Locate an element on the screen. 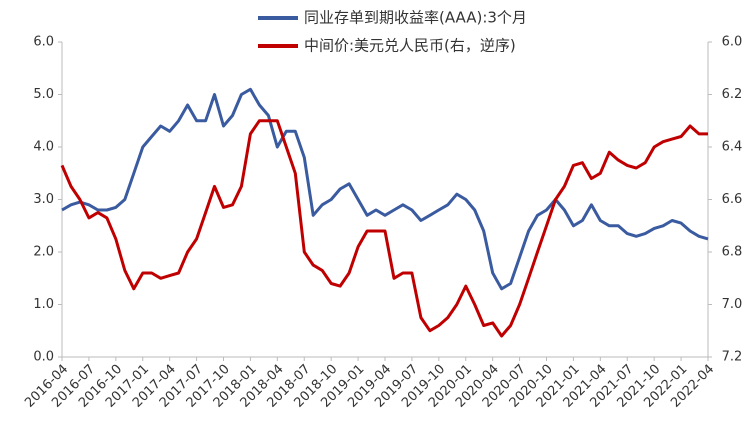 The width and height of the screenshot is (755, 445). y-tick-label: 3.0 is located at coordinates (43, 199).